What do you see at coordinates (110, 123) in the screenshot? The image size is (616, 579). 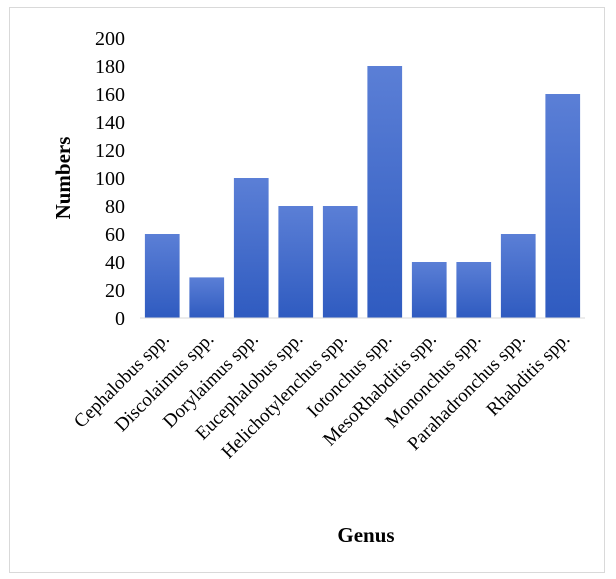 I see `y-tick-label: 140` at bounding box center [110, 123].